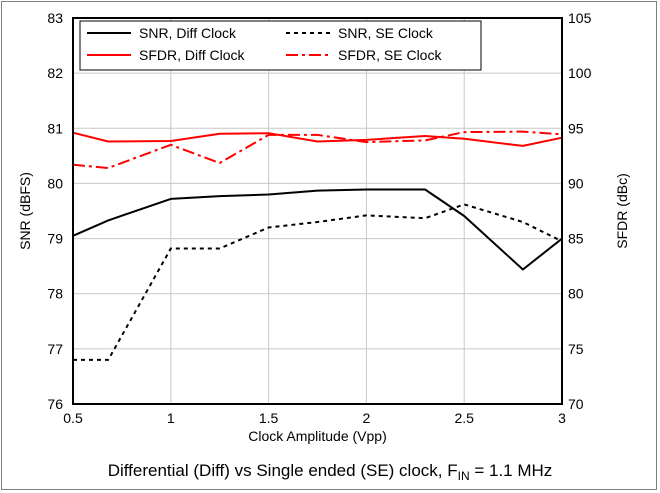 This screenshot has width=660, height=493. What do you see at coordinates (317, 229) in the screenshot?
I see `series-line-snr-diff-clock` at bounding box center [317, 229].